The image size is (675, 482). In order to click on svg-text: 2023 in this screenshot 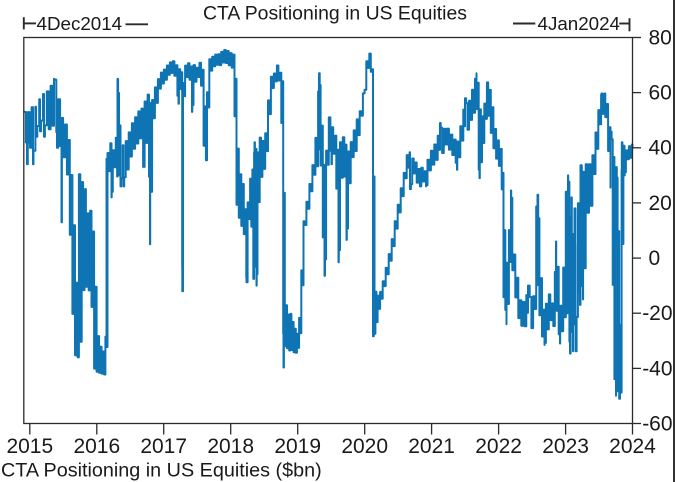, I will do `click(565, 446)`.